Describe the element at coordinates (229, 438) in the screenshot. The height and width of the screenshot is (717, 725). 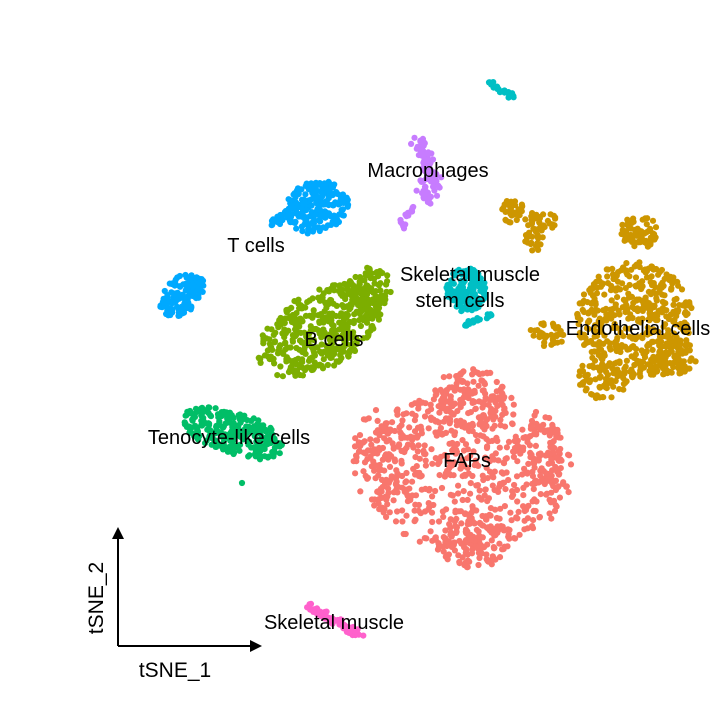
I see `label-tenocyte-like-cells: Tenocyte-like cells` at that location.